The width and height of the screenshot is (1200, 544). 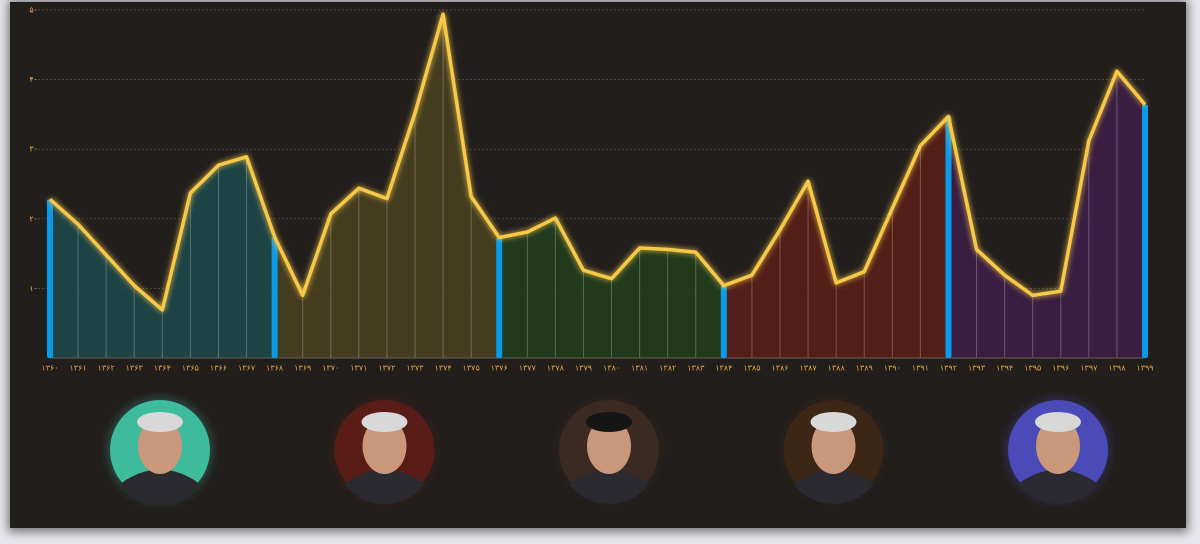 What do you see at coordinates (499, 368) in the screenshot?
I see `x-tick-label: ۱۳۷۶` at bounding box center [499, 368].